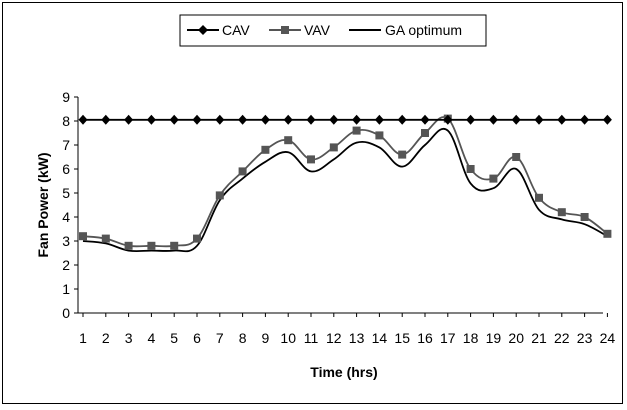  What do you see at coordinates (300, 30) in the screenshot?
I see `legend-item-vav: VAV` at bounding box center [300, 30].